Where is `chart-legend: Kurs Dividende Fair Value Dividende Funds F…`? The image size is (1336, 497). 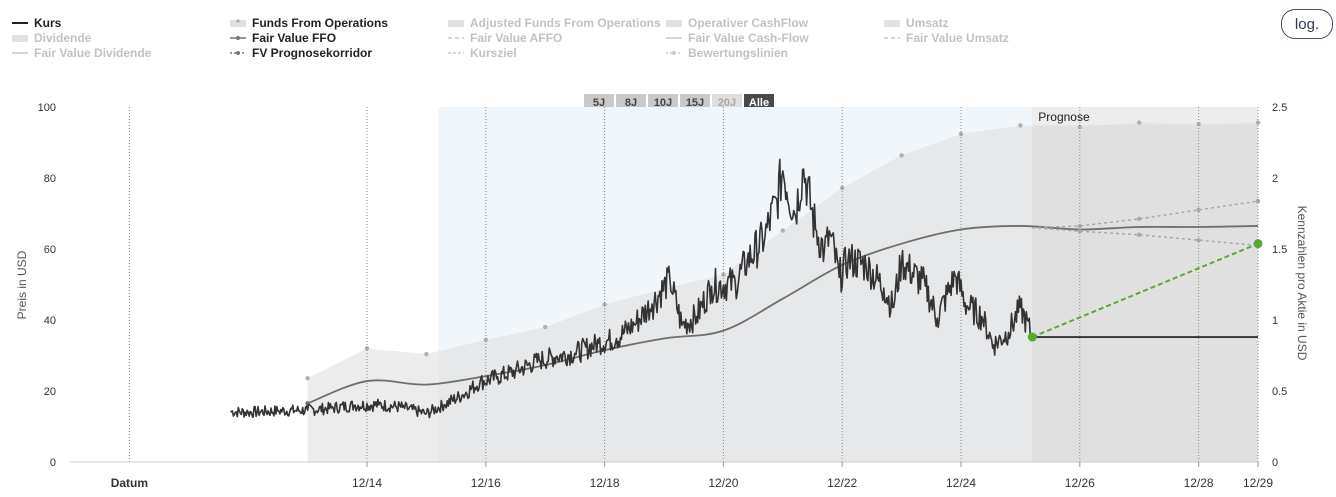 chart-legend: Kurs Dividende Fair Value Dividende Funds F… is located at coordinates (600, 41).